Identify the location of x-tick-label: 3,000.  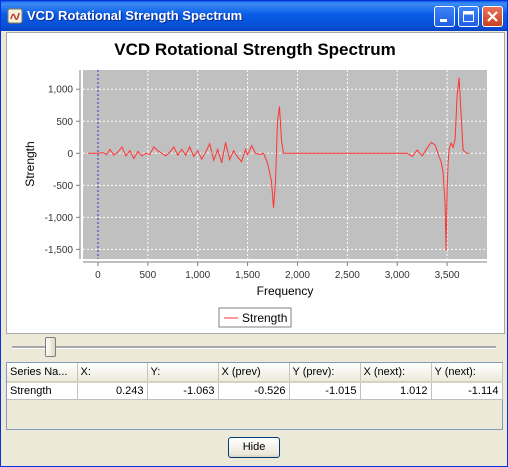
(397, 275).